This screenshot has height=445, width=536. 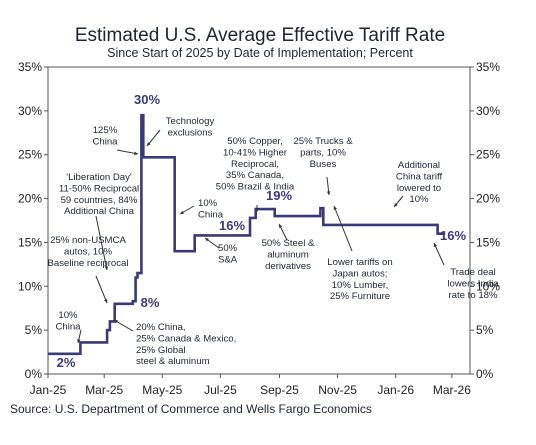 What do you see at coordinates (395, 390) in the screenshot?
I see `x-tick-label: Jan-26` at bounding box center [395, 390].